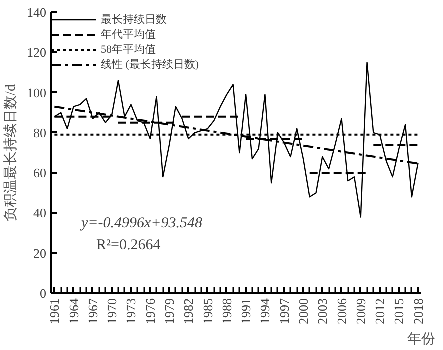 This screenshot has width=443, height=350. What do you see at coordinates (112, 311) in the screenshot?
I see `x-tick-label: 1970` at bounding box center [112, 311].